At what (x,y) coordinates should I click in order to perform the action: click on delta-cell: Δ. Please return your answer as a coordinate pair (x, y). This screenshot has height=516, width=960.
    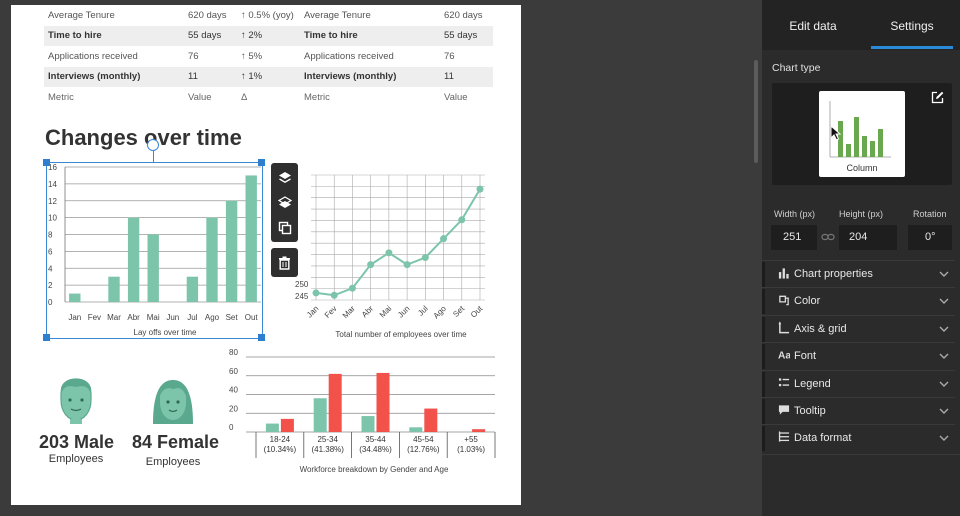
    Looking at the image, I should click on (244, 97).